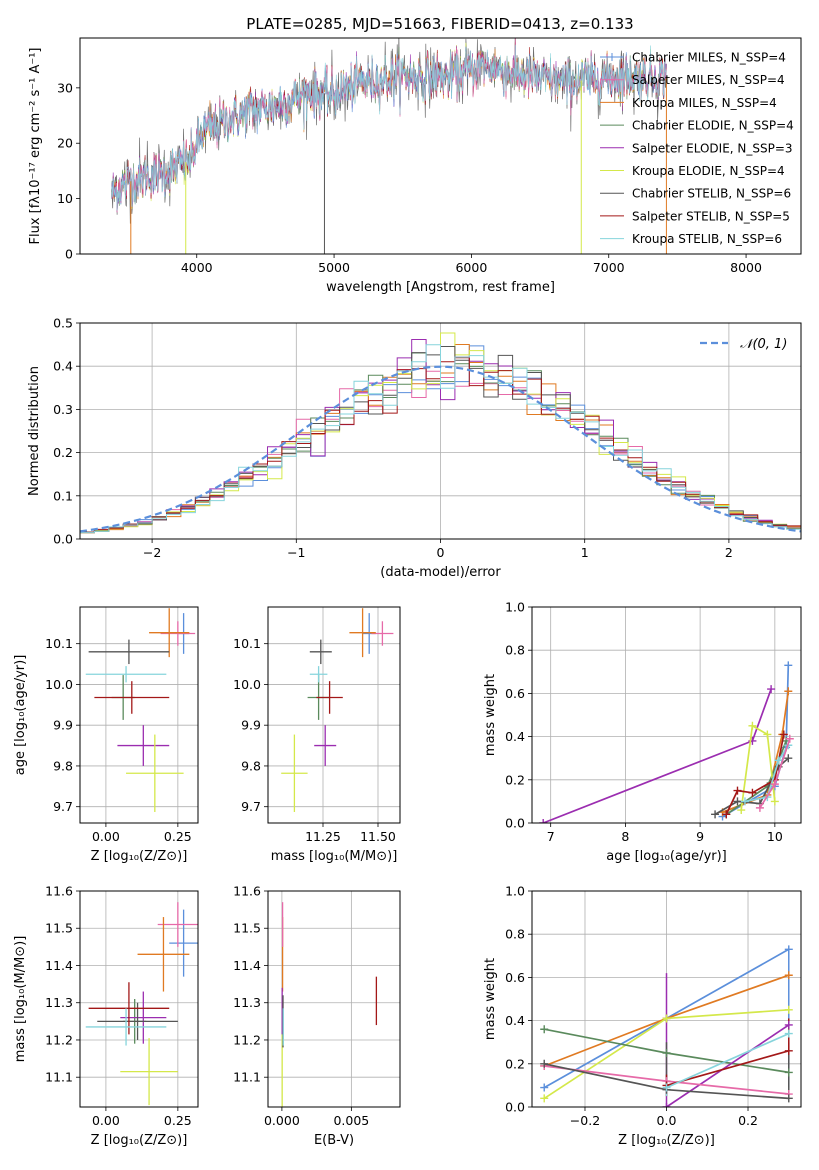 This screenshot has height=1170, width=819. Describe the element at coordinates (712, 148) in the screenshot. I see `legend-label-salpeter_elodie: Salpeter ELODIE, N_SSP=3` at that location.